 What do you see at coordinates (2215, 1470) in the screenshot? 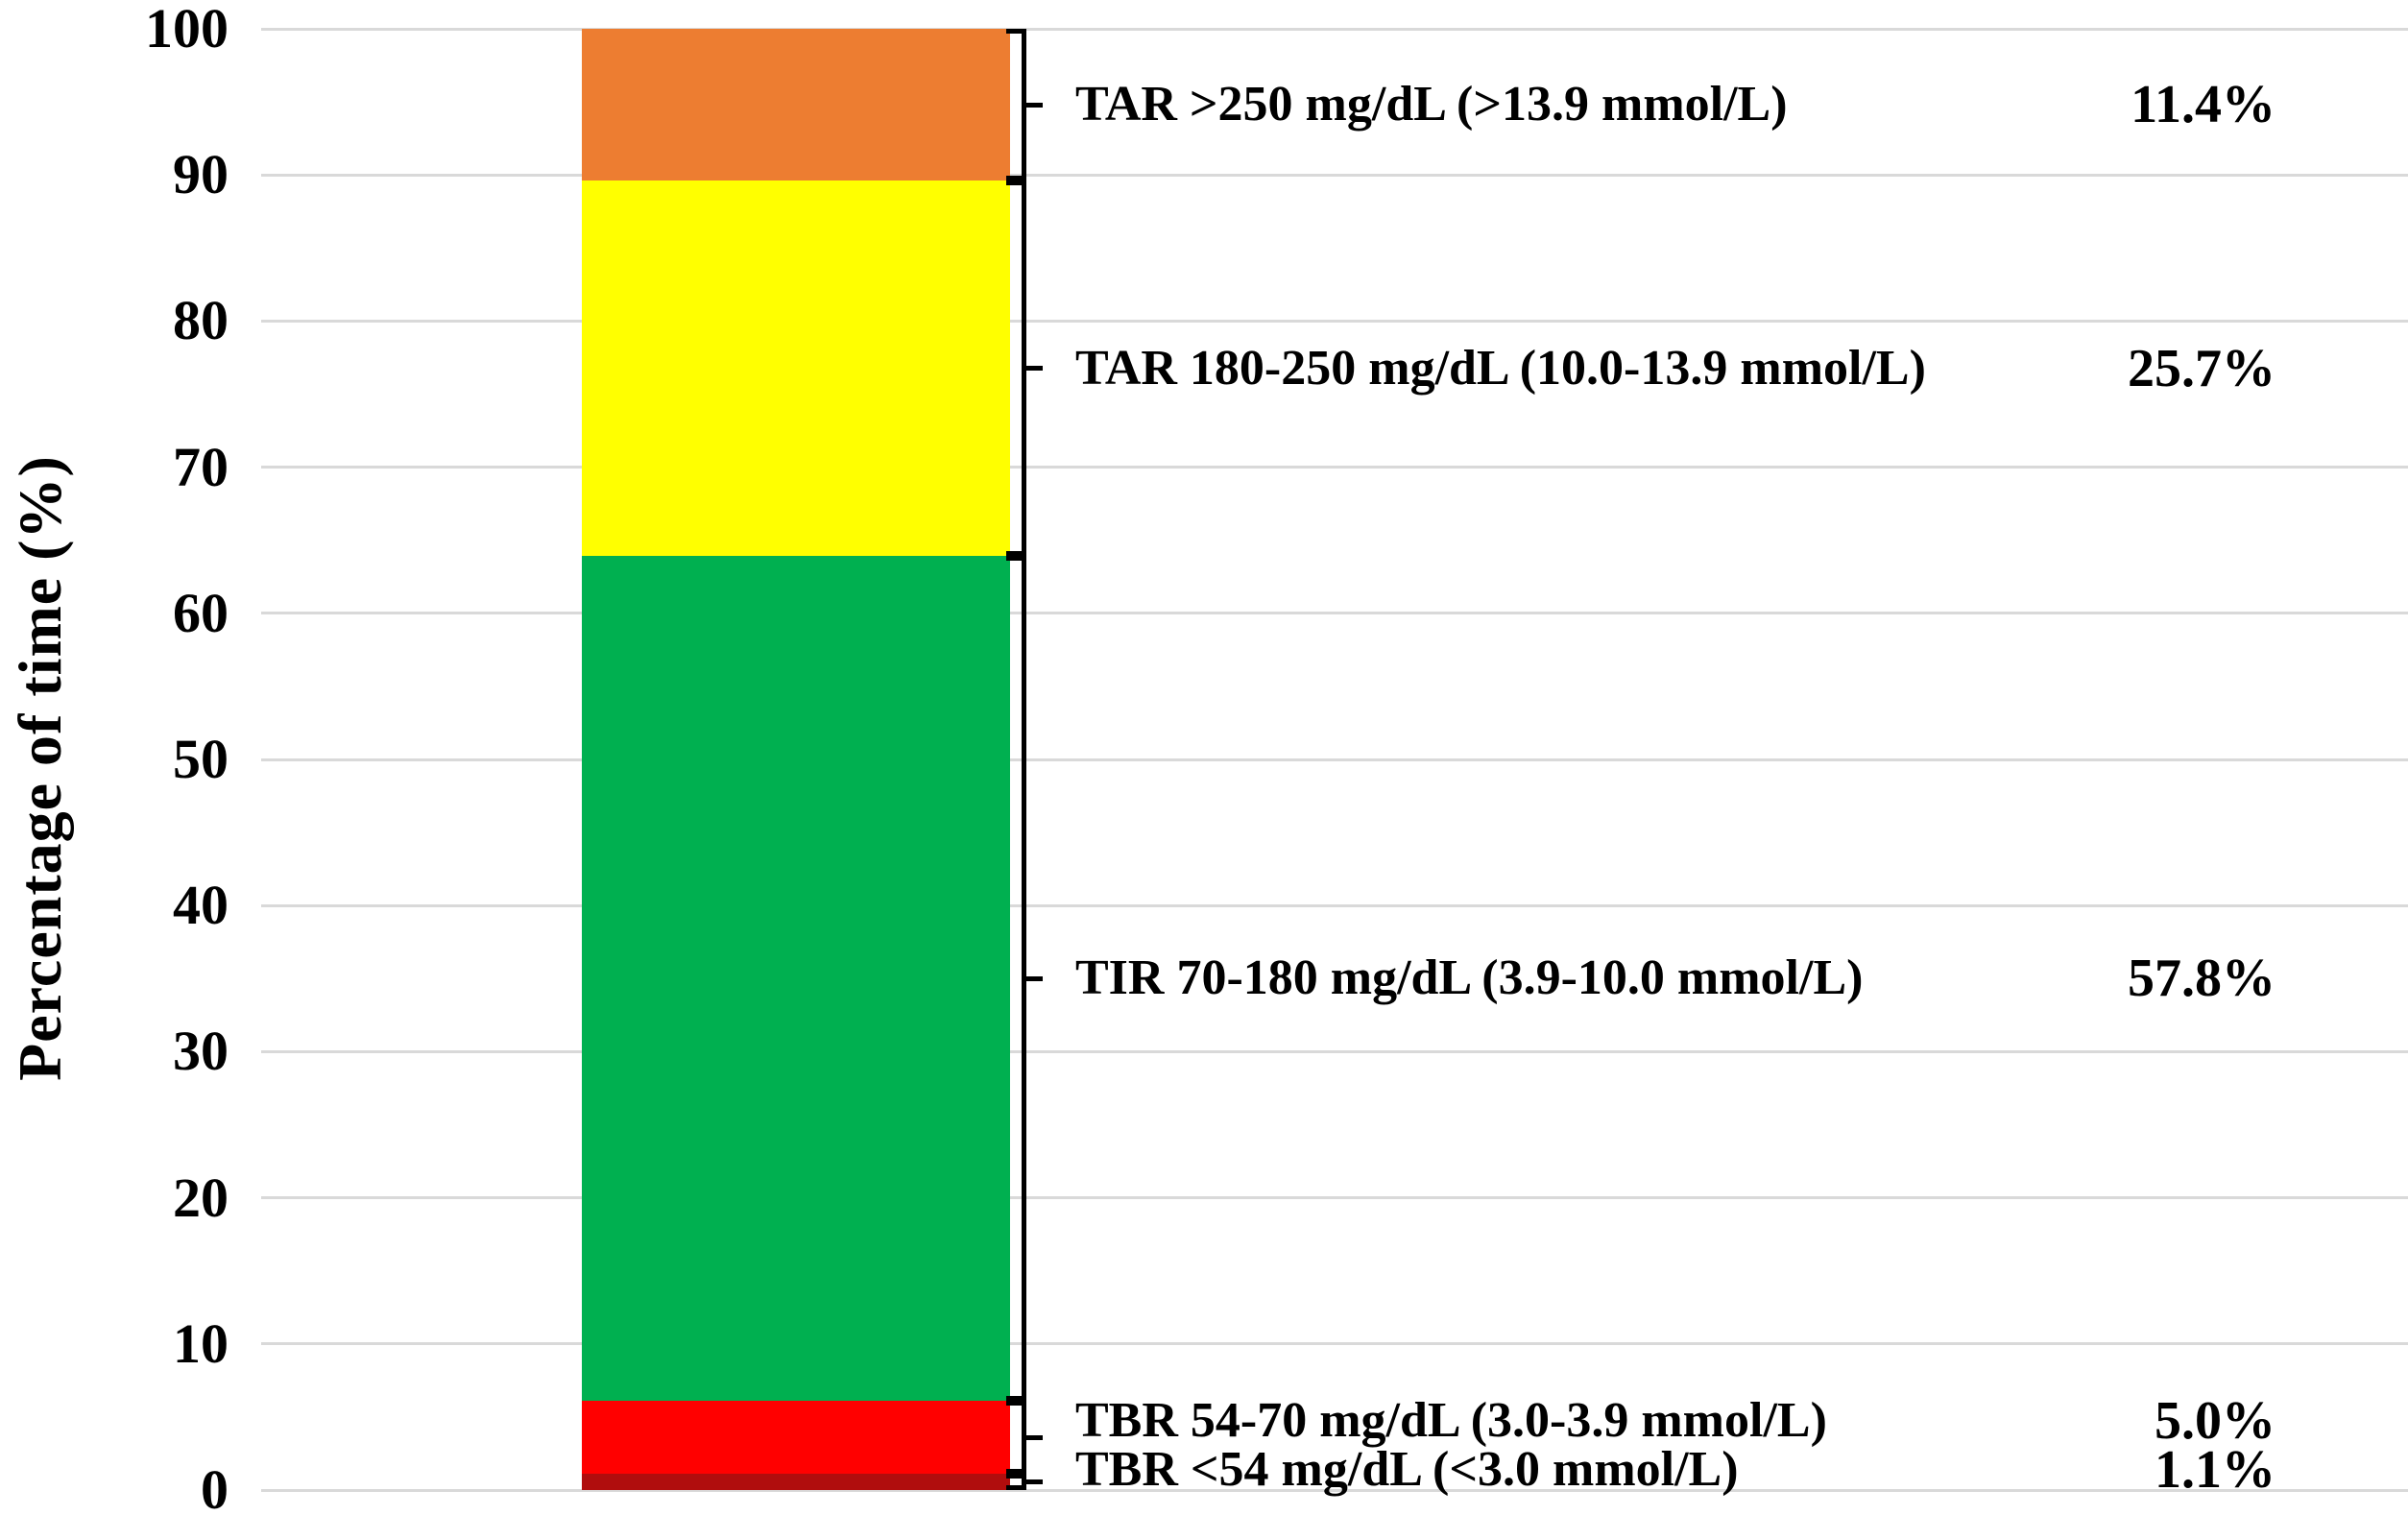
I see `segment-percent-tbr-lt54: 1.1%` at bounding box center [2215, 1470].